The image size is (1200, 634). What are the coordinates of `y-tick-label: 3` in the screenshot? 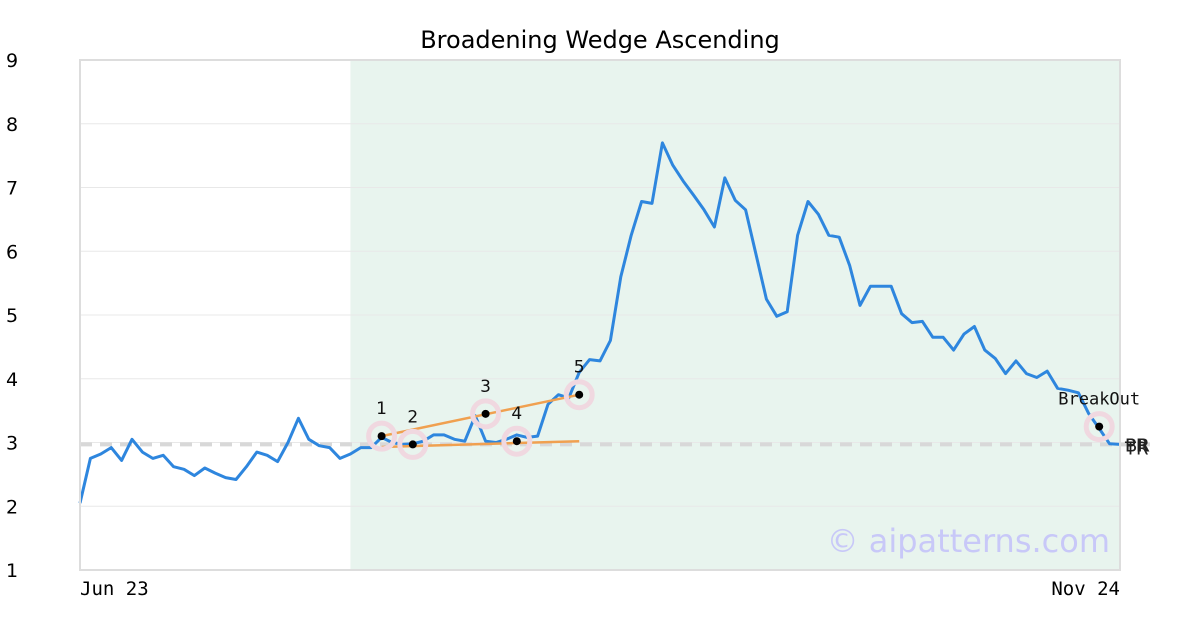 It's located at (12, 444).